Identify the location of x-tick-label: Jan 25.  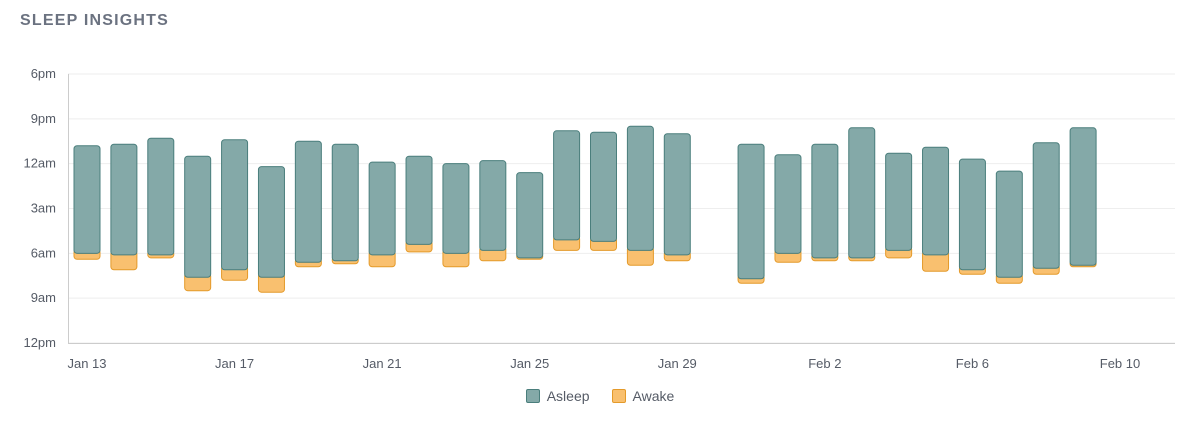
(529, 363).